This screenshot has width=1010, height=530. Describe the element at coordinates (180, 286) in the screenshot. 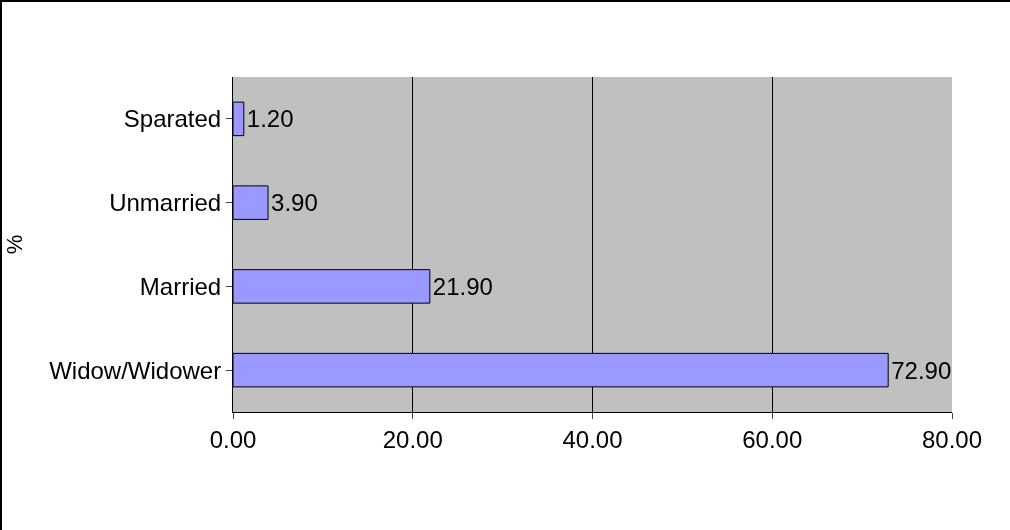

I see `y-tick-label: Married` at that location.